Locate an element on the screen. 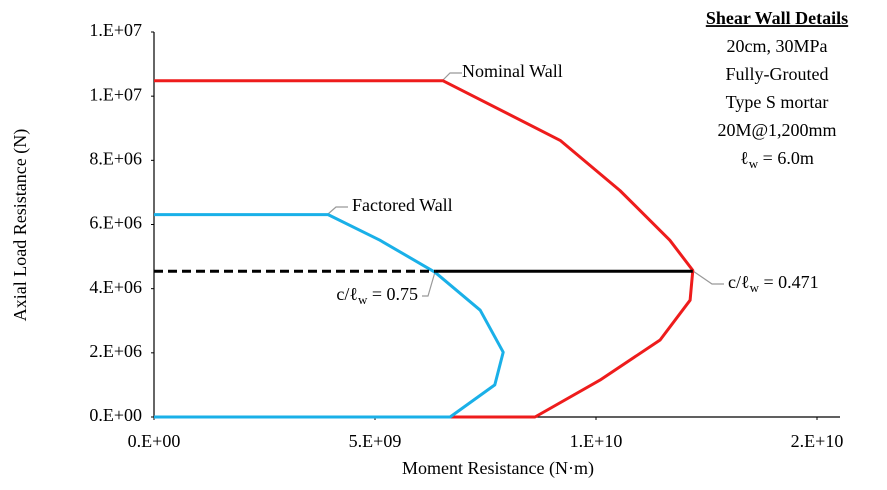  annotation: c/ℓw = 0.75 is located at coordinates (377, 295).